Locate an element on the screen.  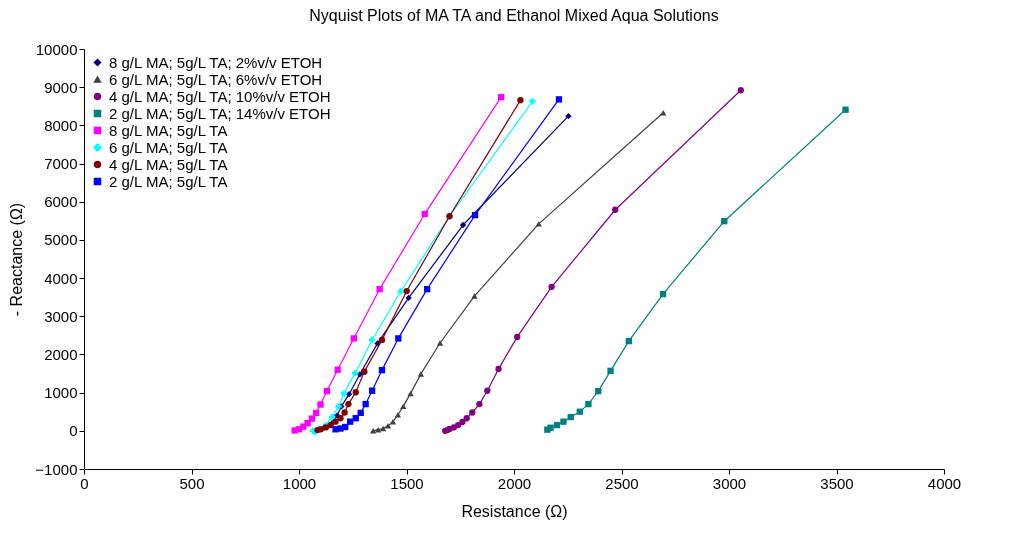
y-tick-label: 4000 is located at coordinates (61, 278).